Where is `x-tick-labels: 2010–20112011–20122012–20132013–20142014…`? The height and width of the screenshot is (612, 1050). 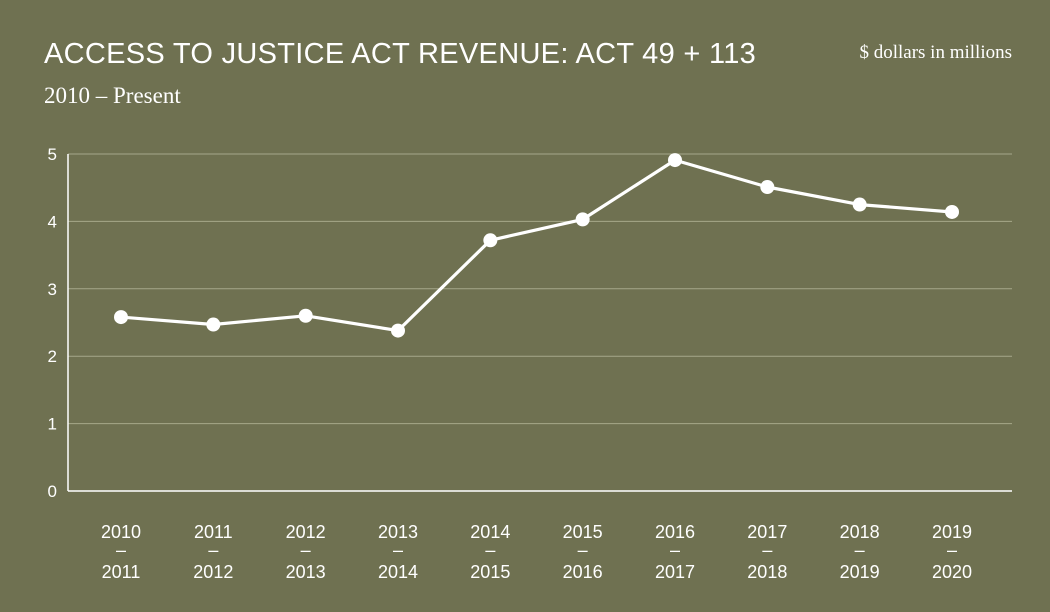 x-tick-labels: 2010–20112011–20122012–20132013–20142014… is located at coordinates (536, 552).